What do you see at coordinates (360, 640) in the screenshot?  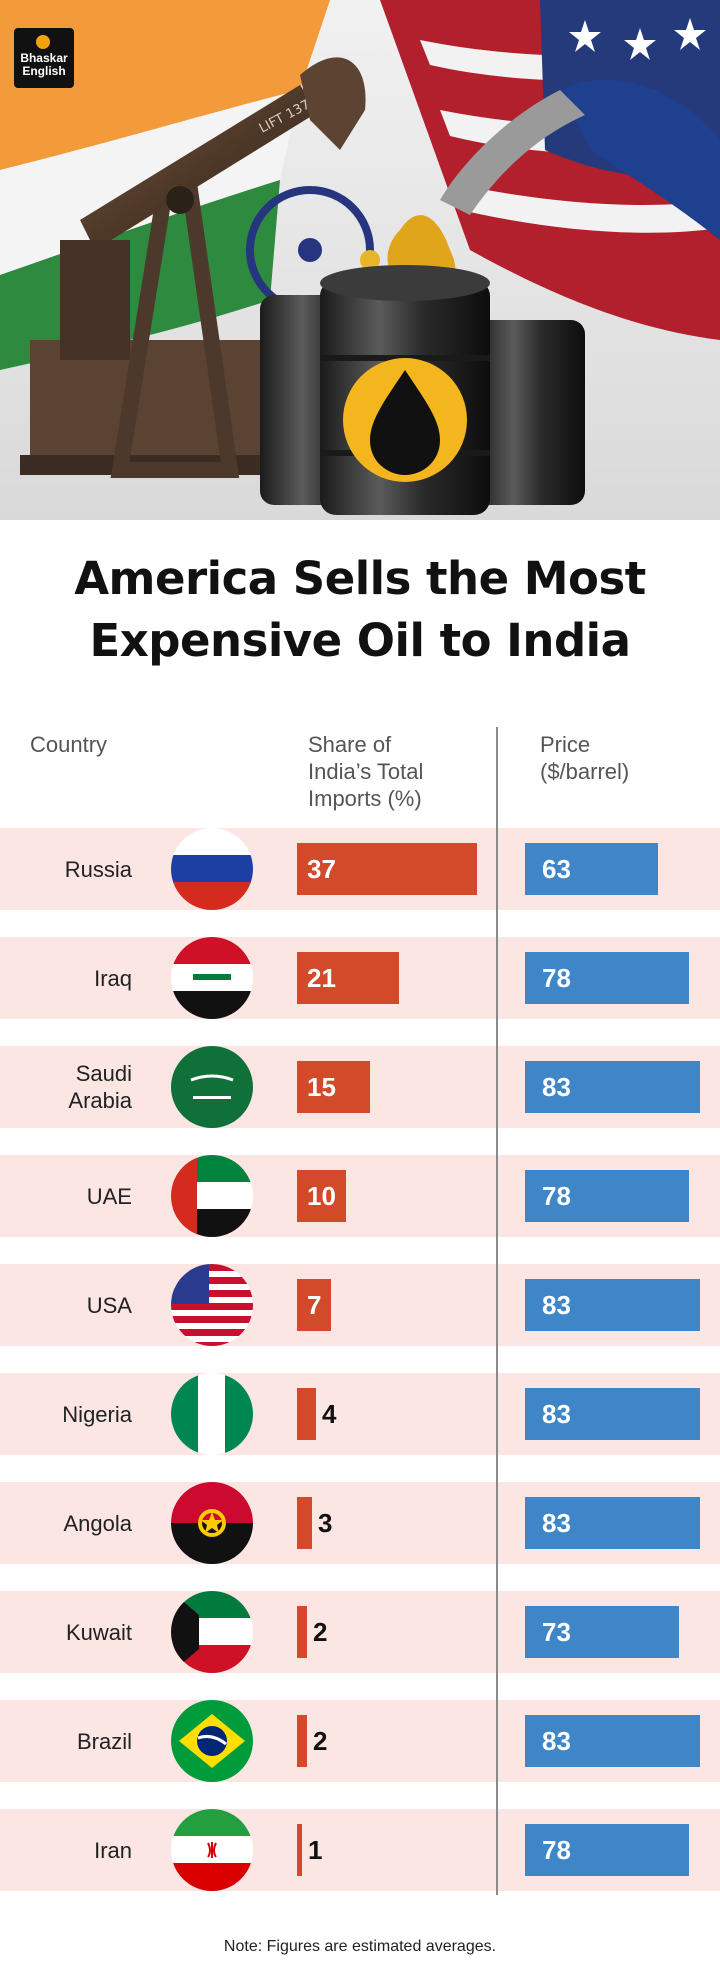 I see `title-line-2: Expensive Oil to India` at bounding box center [360, 640].